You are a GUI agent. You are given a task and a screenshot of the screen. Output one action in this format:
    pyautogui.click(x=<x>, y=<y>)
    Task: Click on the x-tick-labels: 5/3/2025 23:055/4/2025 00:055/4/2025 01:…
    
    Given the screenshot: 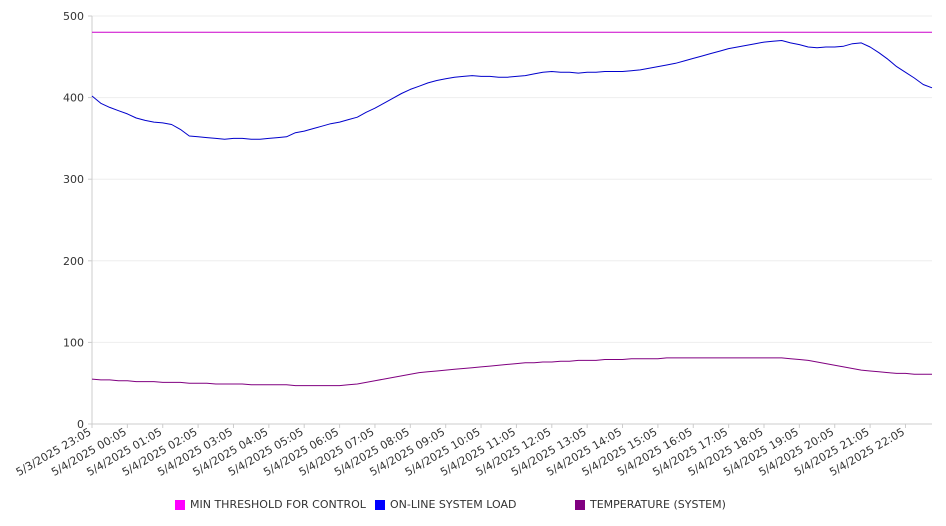 What is the action you would take?
    pyautogui.click(x=460, y=451)
    